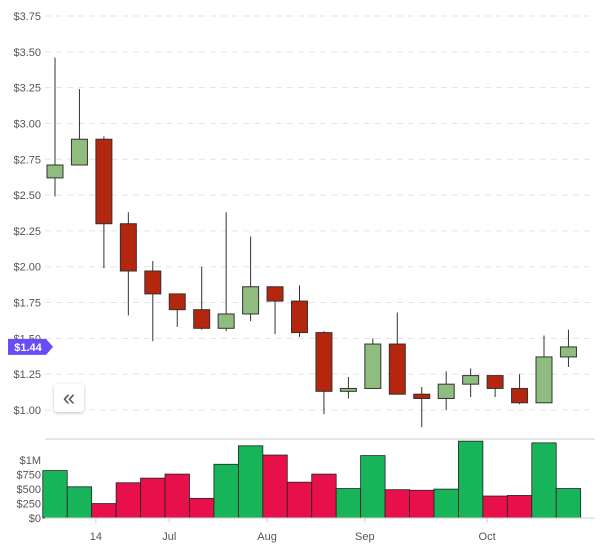 Image resolution: width=601 pixels, height=545 pixels. What do you see at coordinates (267, 537) in the screenshot?
I see `x-tick-label: Aug` at bounding box center [267, 537].